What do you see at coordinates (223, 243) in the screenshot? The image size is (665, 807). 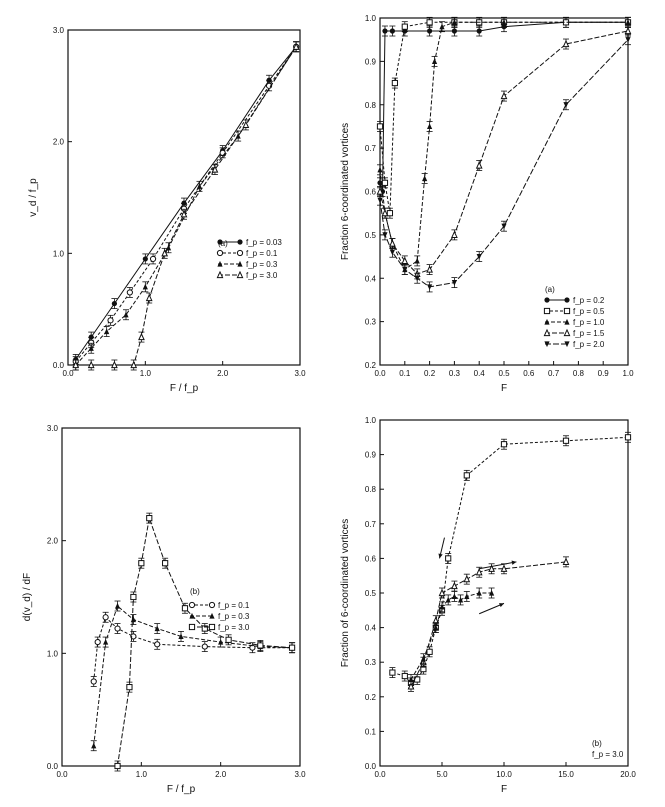 I see `tl-panel-tag: (a)` at bounding box center [223, 243].